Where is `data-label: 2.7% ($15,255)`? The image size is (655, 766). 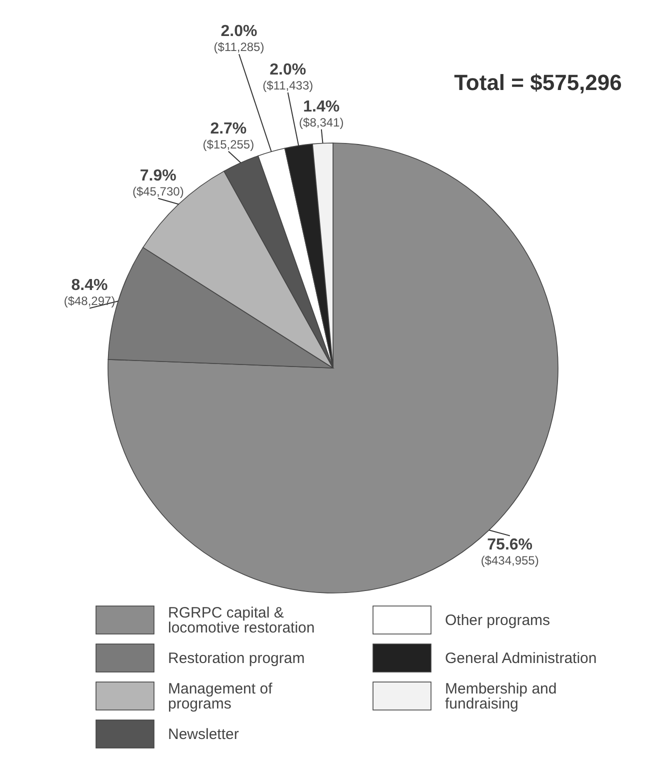
data-label: 2.7% ($15,255) is located at coordinates (228, 136).